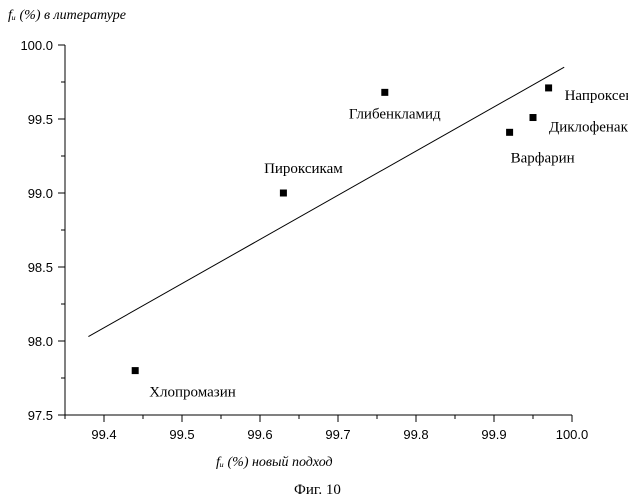 Image resolution: width=628 pixels, height=500 pixels. Describe the element at coordinates (259, 434) in the screenshot. I see `x-tick-label: 99.6` at that location.